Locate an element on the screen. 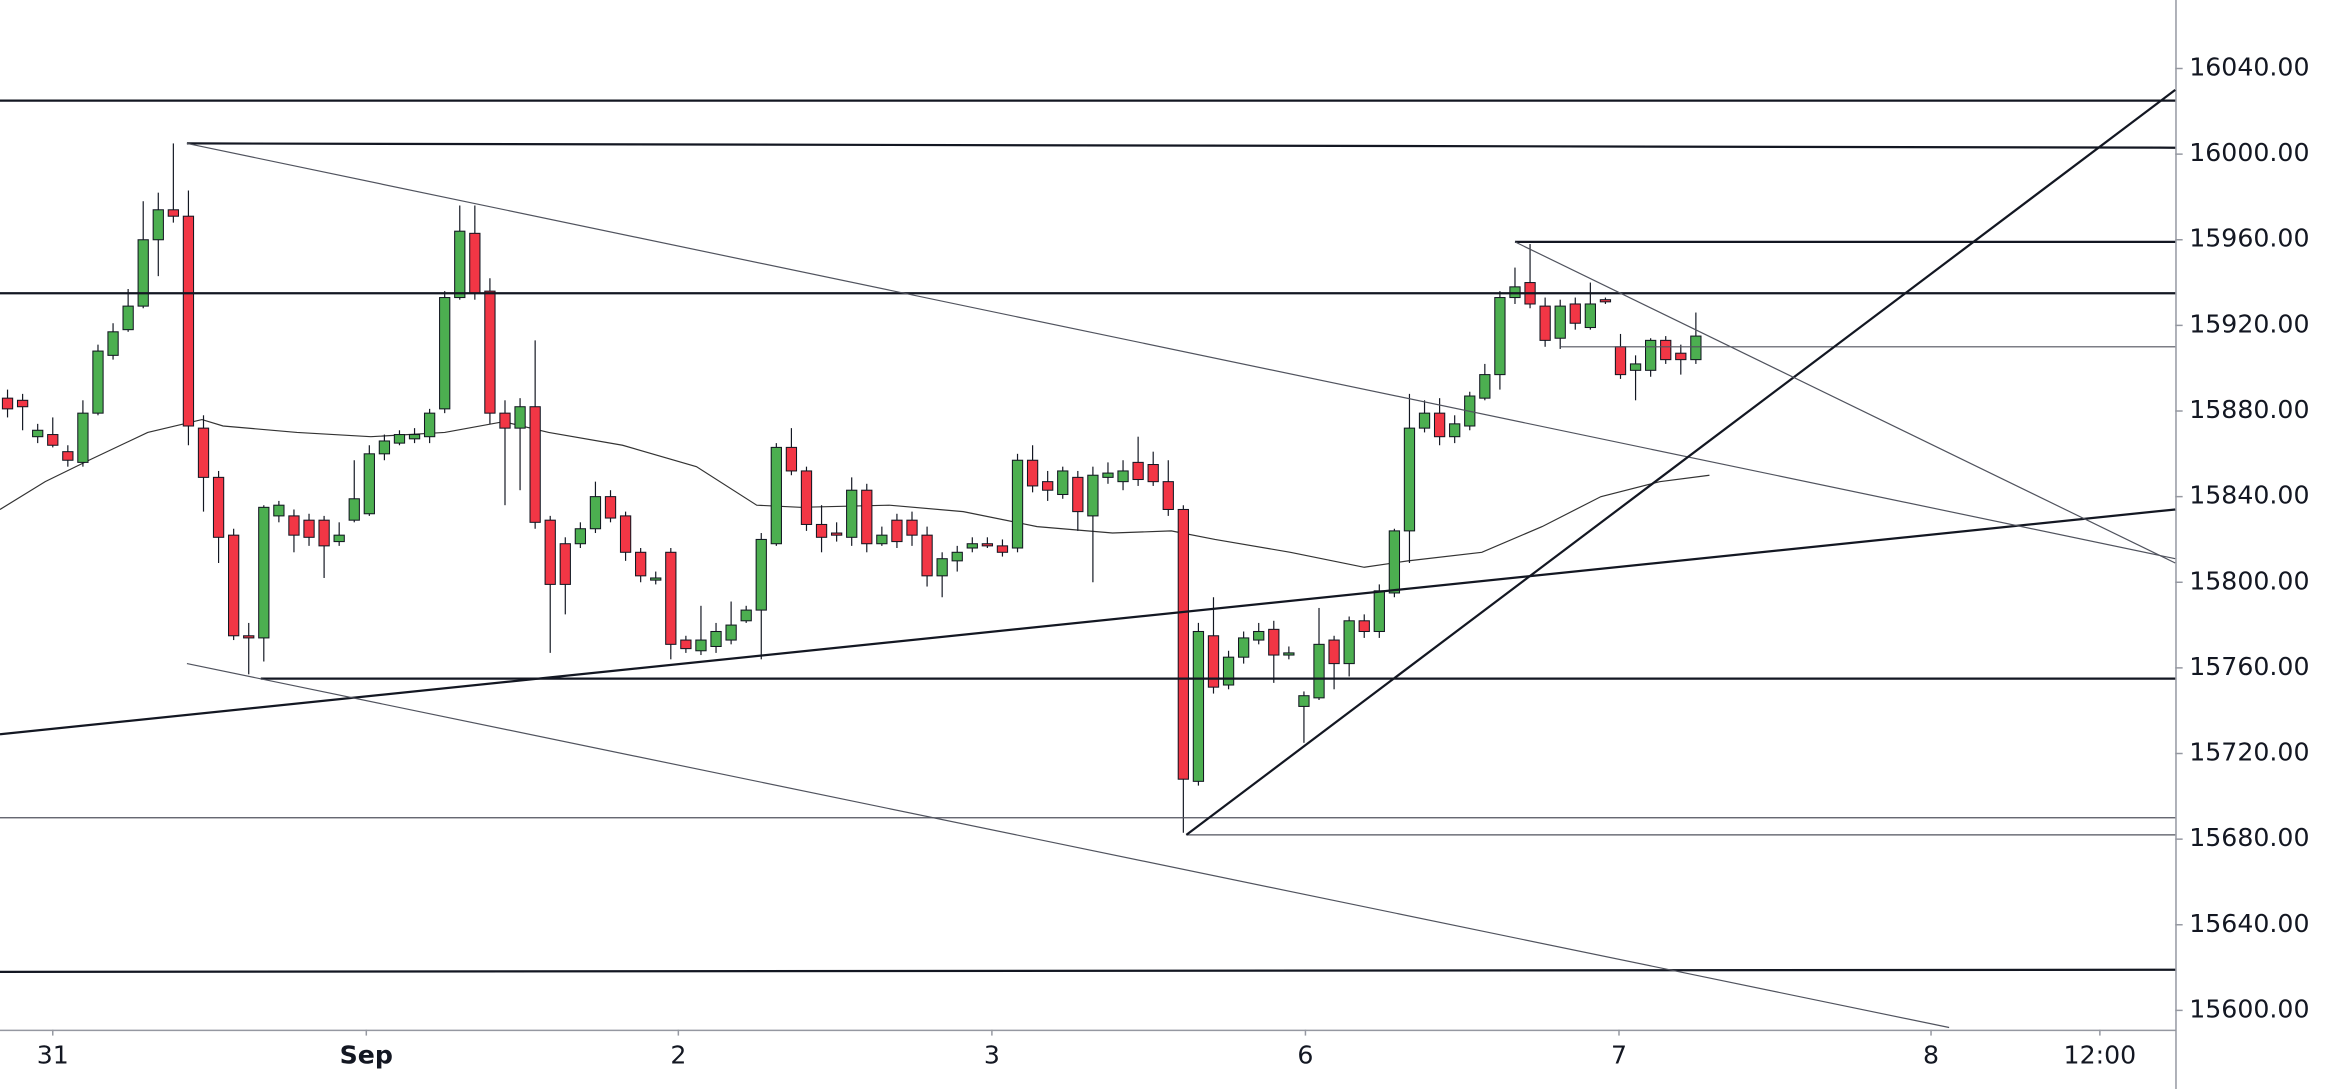 The image size is (2325, 1089). y-tick-label: 15920.00 is located at coordinates (2249, 323).